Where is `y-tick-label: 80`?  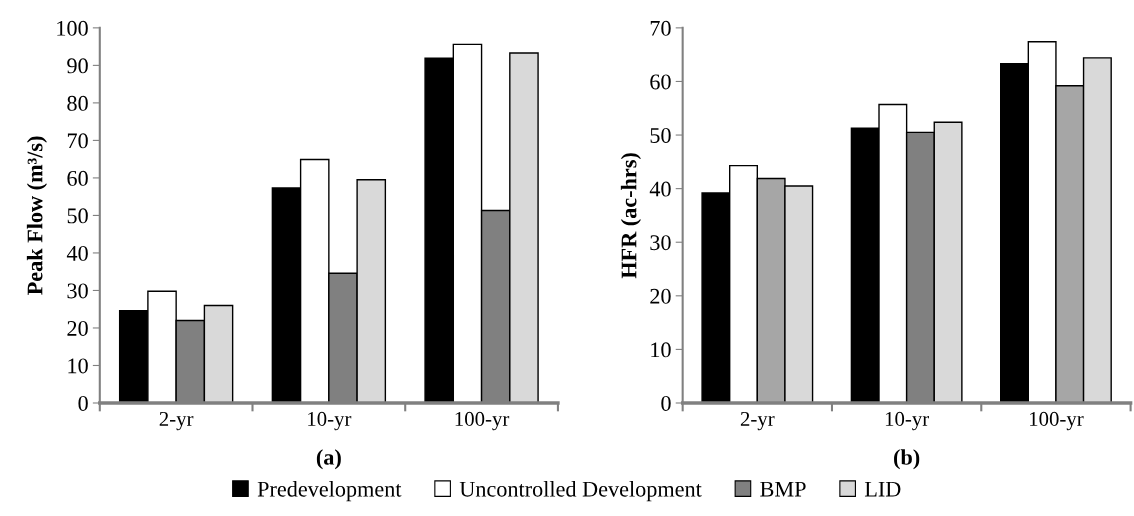
y-tick-label: 80 is located at coordinates (77, 103).